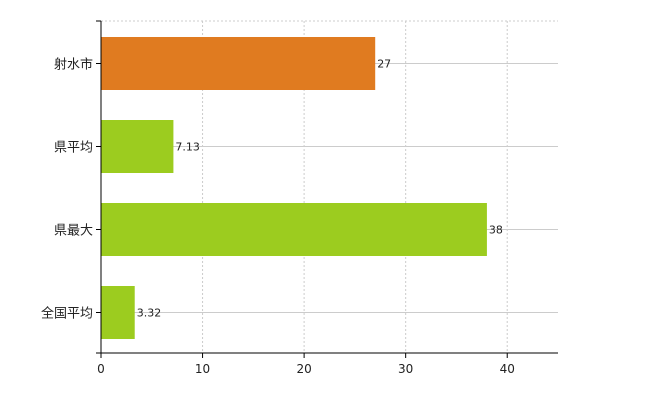 This screenshot has width=650, height=400. Describe the element at coordinates (73, 65) in the screenshot. I see `category-label: 射水市` at that location.